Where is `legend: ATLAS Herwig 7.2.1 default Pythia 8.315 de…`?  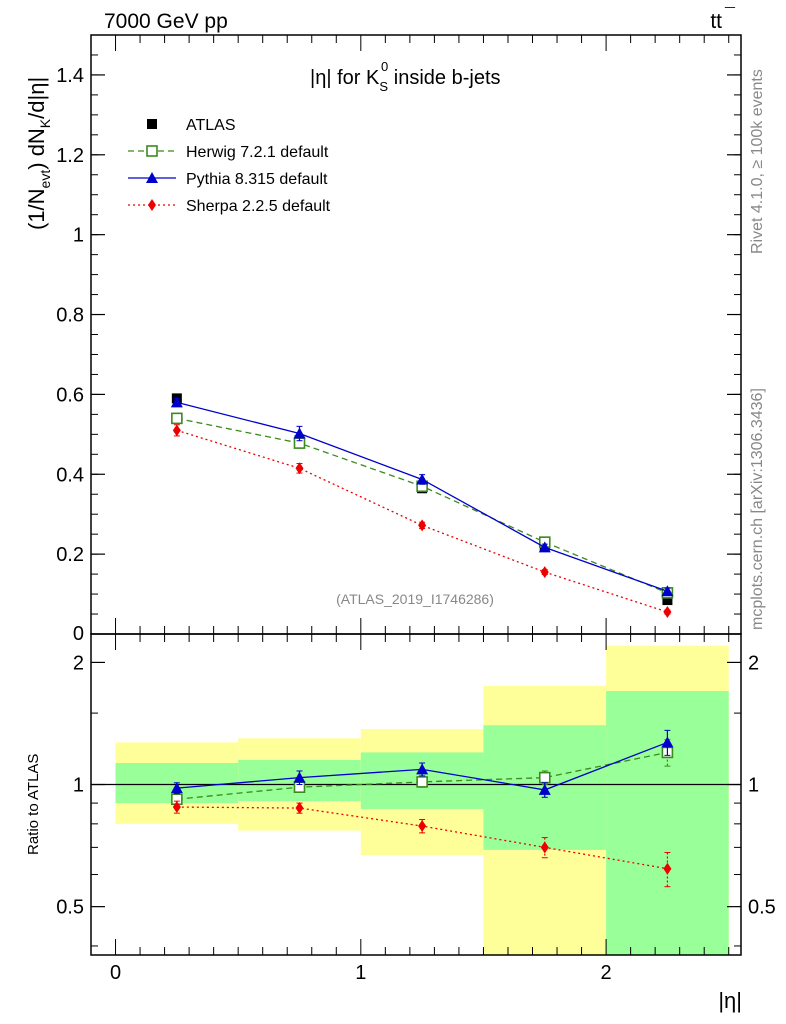
legend: ATLAS Herwig 7.2.1 default Pythia 8.315 de… is located at coordinates (229, 166).